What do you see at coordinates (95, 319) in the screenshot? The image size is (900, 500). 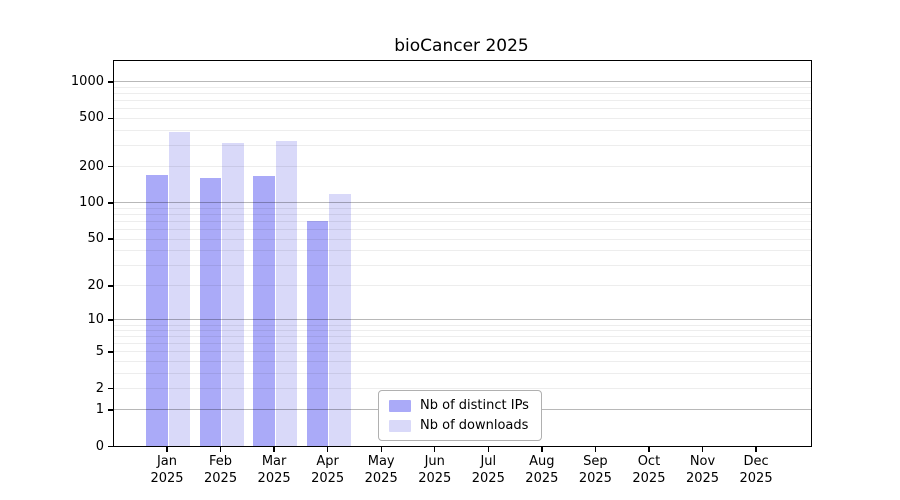 I see `y-tick-label: 10` at bounding box center [95, 319].